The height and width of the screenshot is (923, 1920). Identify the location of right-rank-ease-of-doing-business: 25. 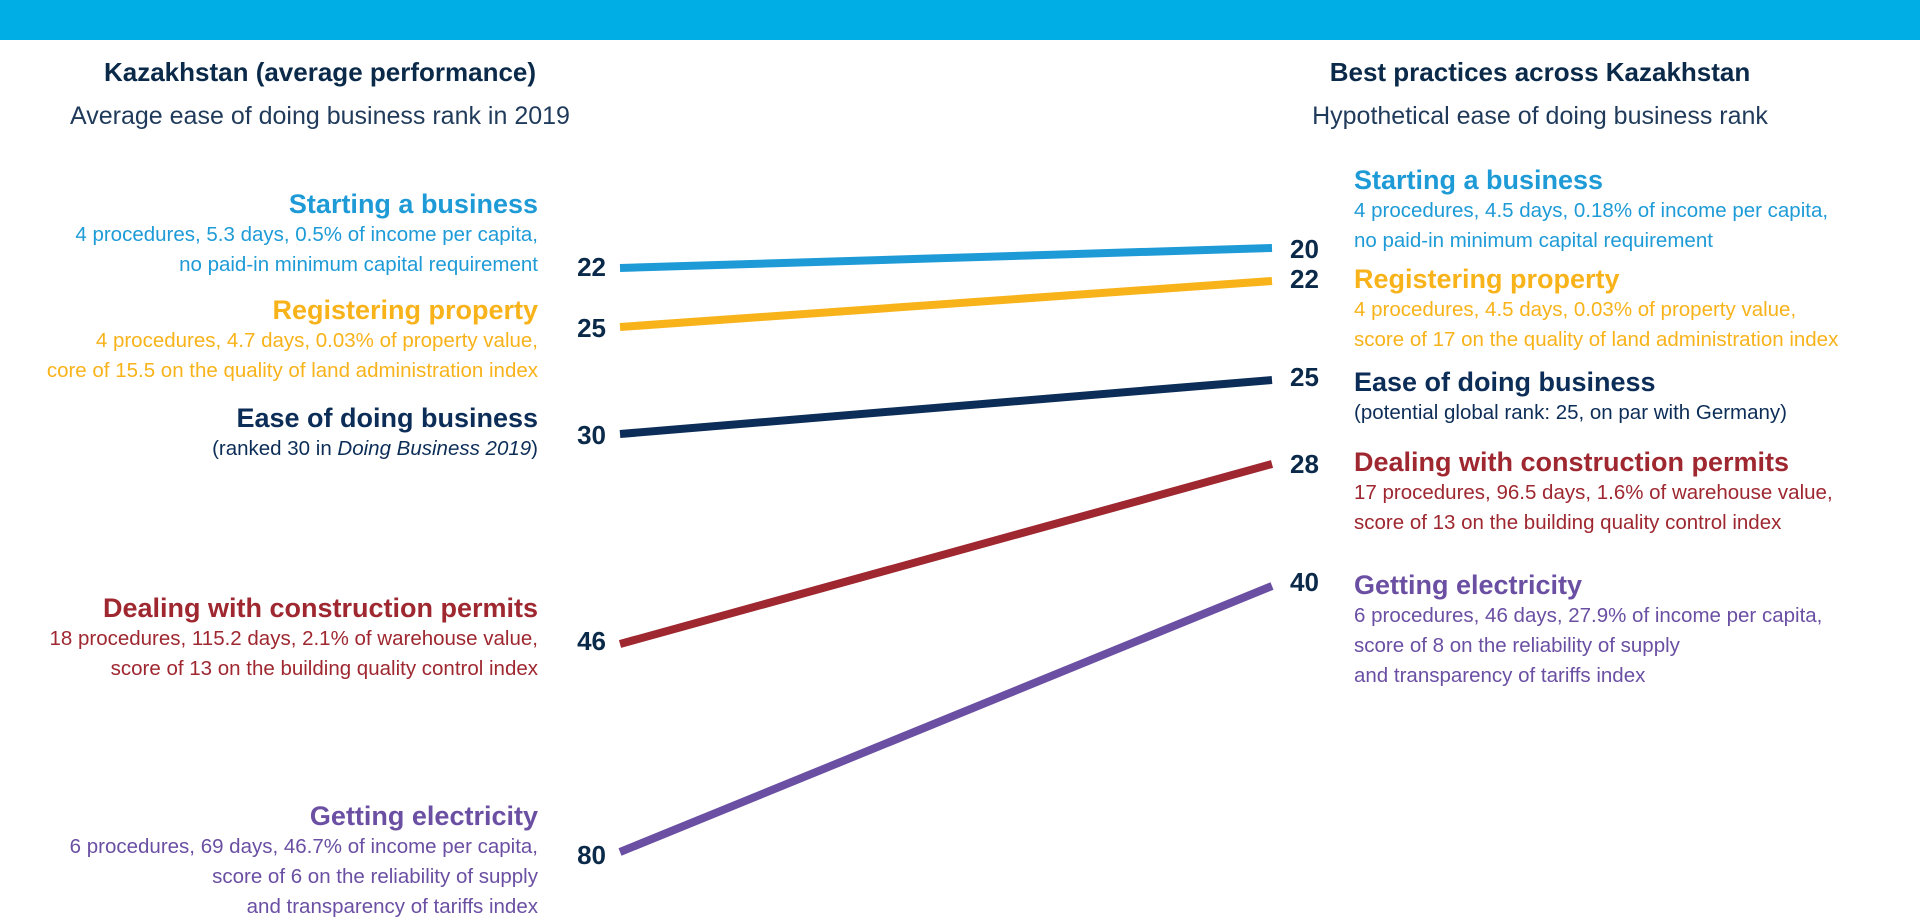
(1304, 377).